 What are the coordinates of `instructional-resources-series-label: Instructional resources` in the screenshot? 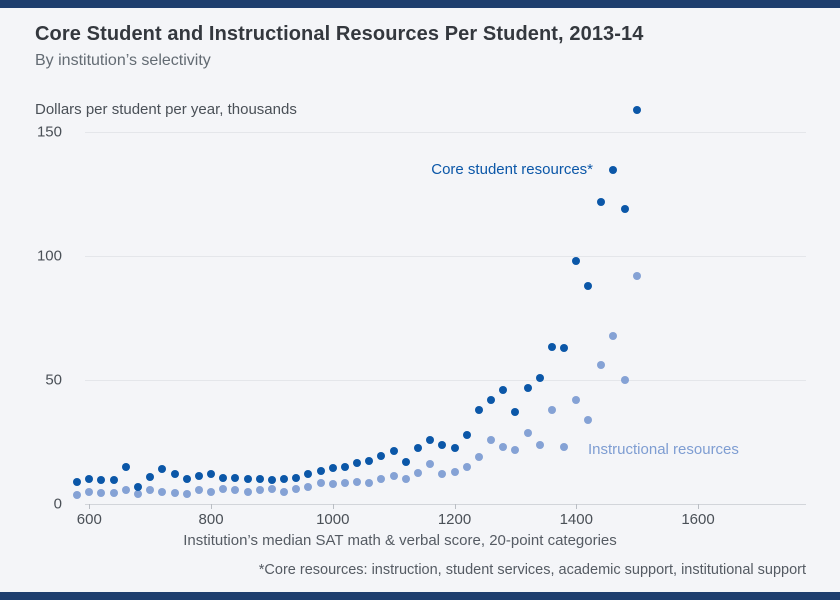 It's located at (663, 449).